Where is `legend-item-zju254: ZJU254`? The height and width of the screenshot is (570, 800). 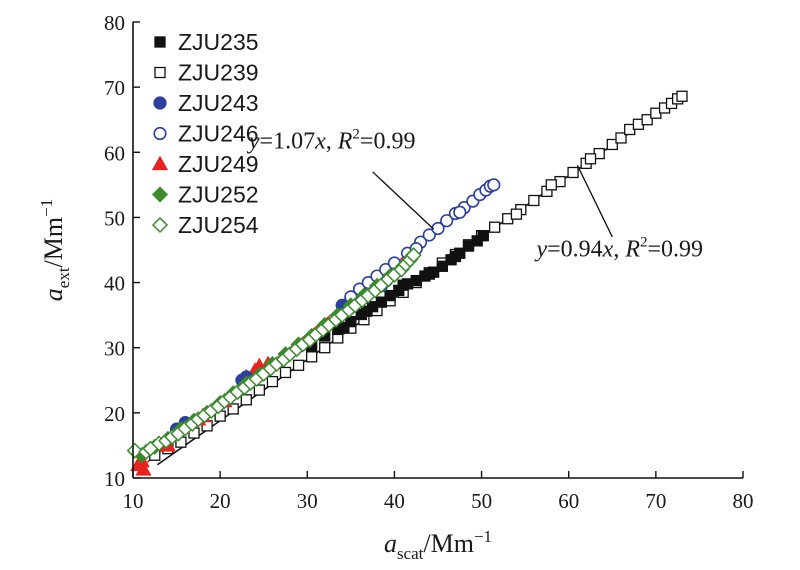
legend-item-zju254: ZJU254 is located at coordinates (205, 225).